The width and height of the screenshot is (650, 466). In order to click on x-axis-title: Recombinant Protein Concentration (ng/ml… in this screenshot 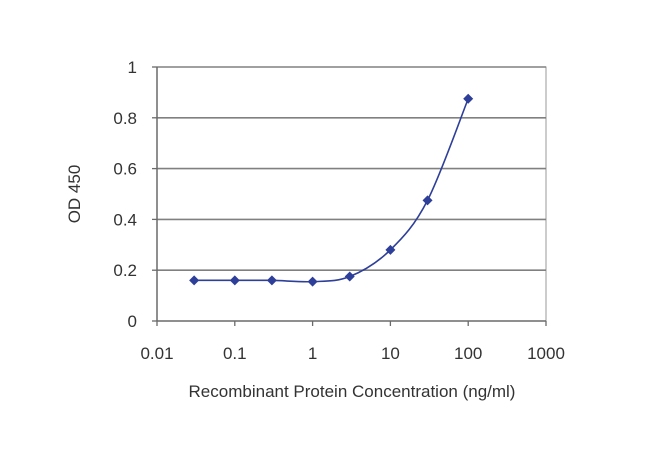, I will do `click(352, 391)`.